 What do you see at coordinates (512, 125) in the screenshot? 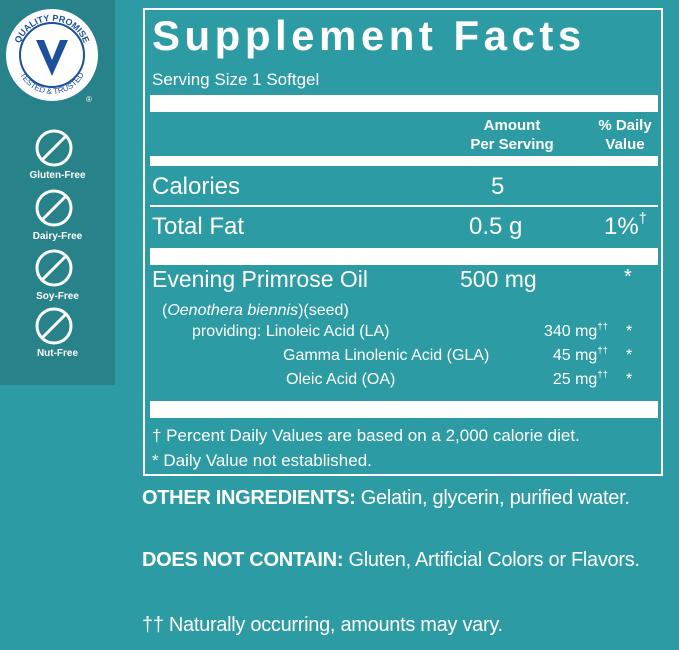
I see `header-line: Amount` at bounding box center [512, 125].